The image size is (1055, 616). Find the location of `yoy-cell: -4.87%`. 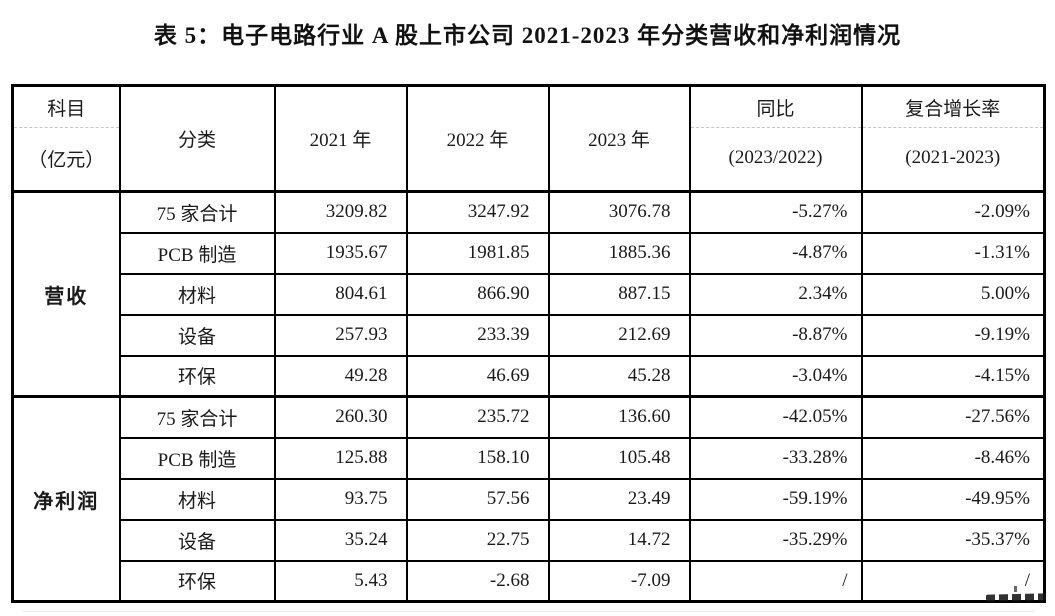

yoy-cell: -4.87% is located at coordinates (775, 253).